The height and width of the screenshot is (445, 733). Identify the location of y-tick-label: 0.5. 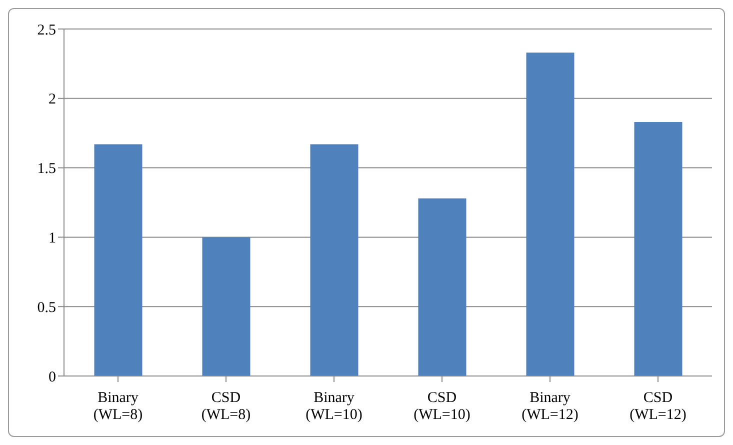
(46, 308).